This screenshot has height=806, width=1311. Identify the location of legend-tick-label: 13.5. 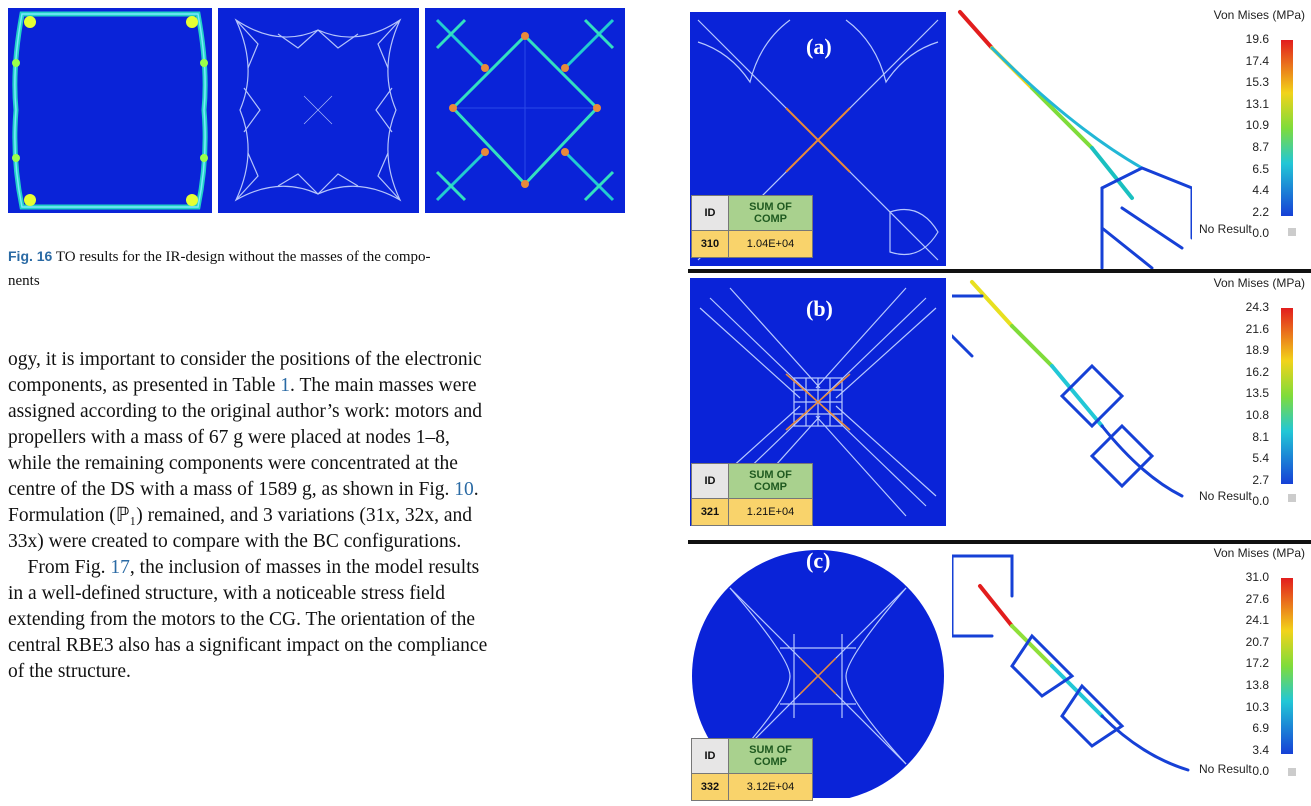
(1257, 393).